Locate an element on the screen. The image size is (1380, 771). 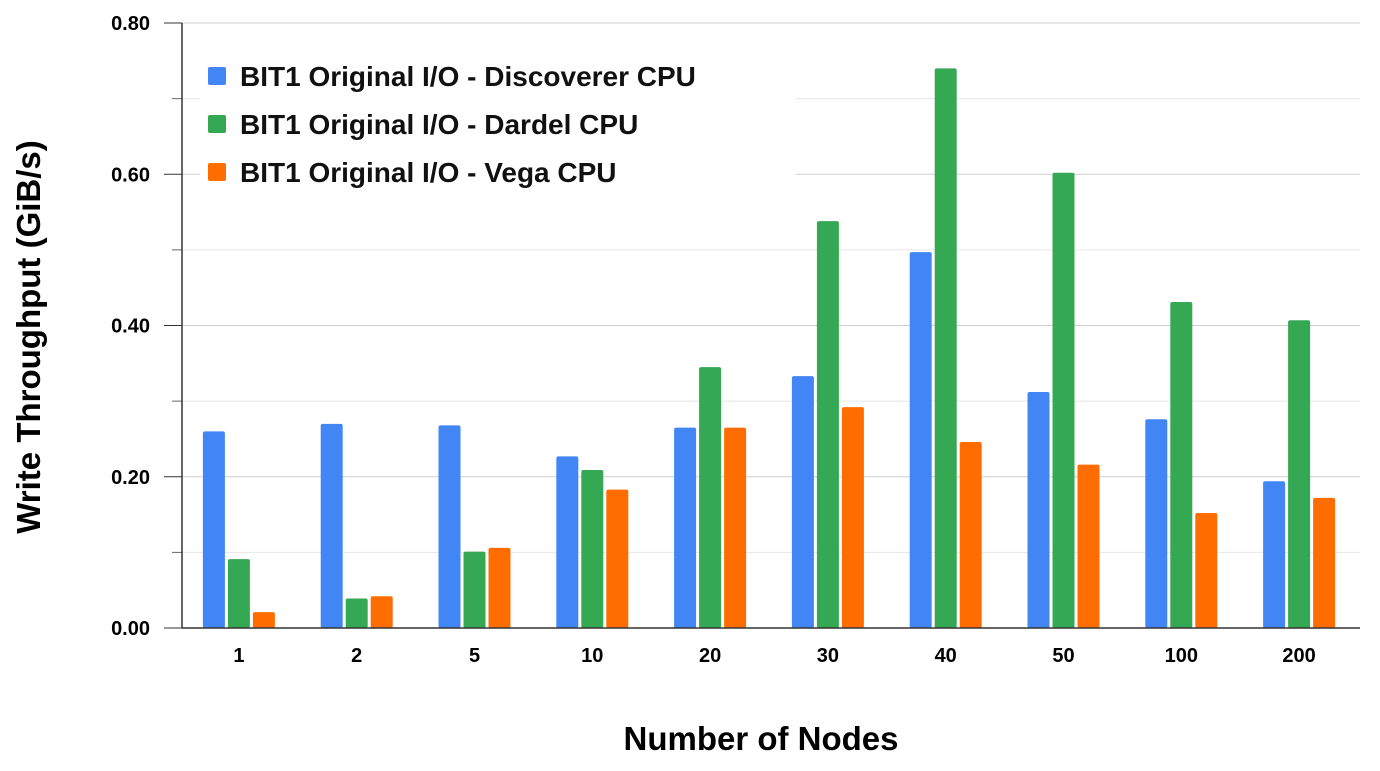
x-tick-label: 2 is located at coordinates (356, 656).